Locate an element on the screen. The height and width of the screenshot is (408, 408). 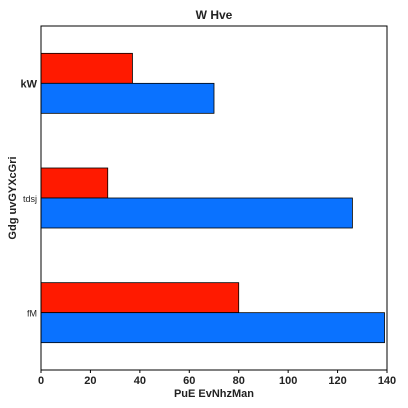
y-tick-label: kW is located at coordinates (29, 84).